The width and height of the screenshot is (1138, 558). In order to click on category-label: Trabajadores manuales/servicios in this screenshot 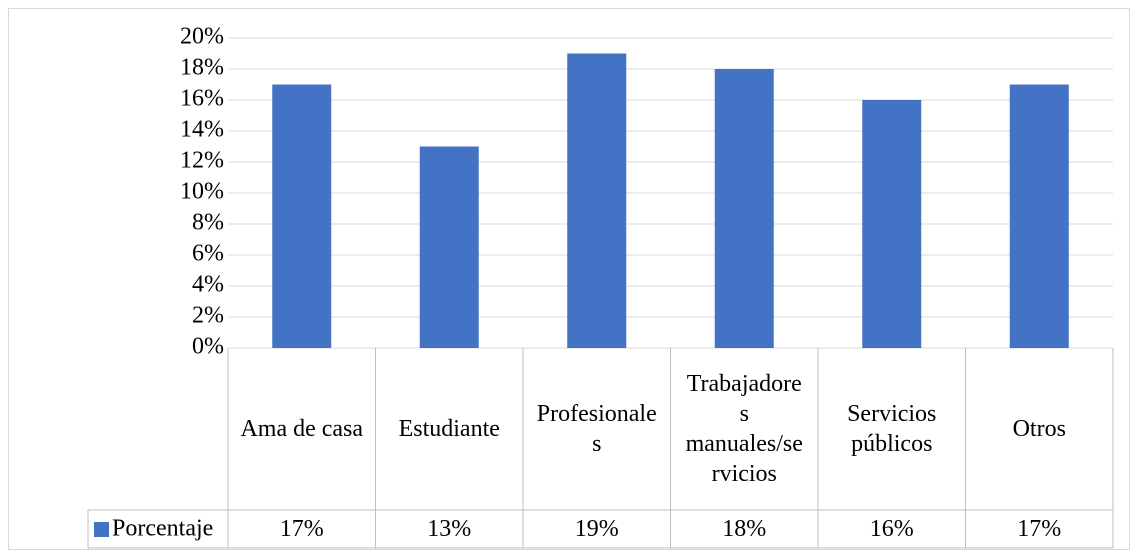, I will do `click(744, 429)`.